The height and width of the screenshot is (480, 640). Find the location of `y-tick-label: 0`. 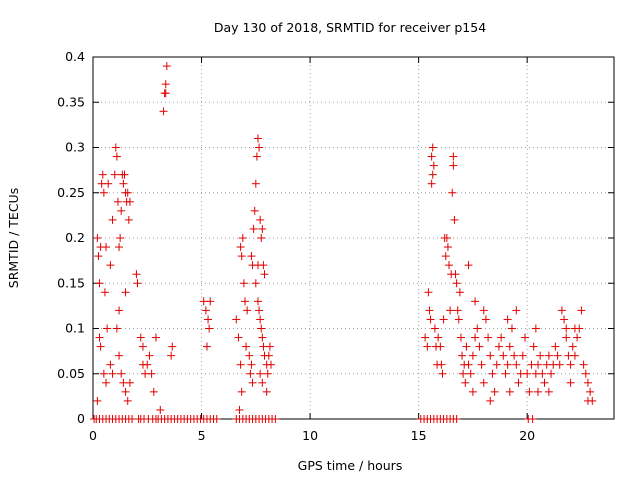

y-tick-label: 0 is located at coordinates (81, 418).